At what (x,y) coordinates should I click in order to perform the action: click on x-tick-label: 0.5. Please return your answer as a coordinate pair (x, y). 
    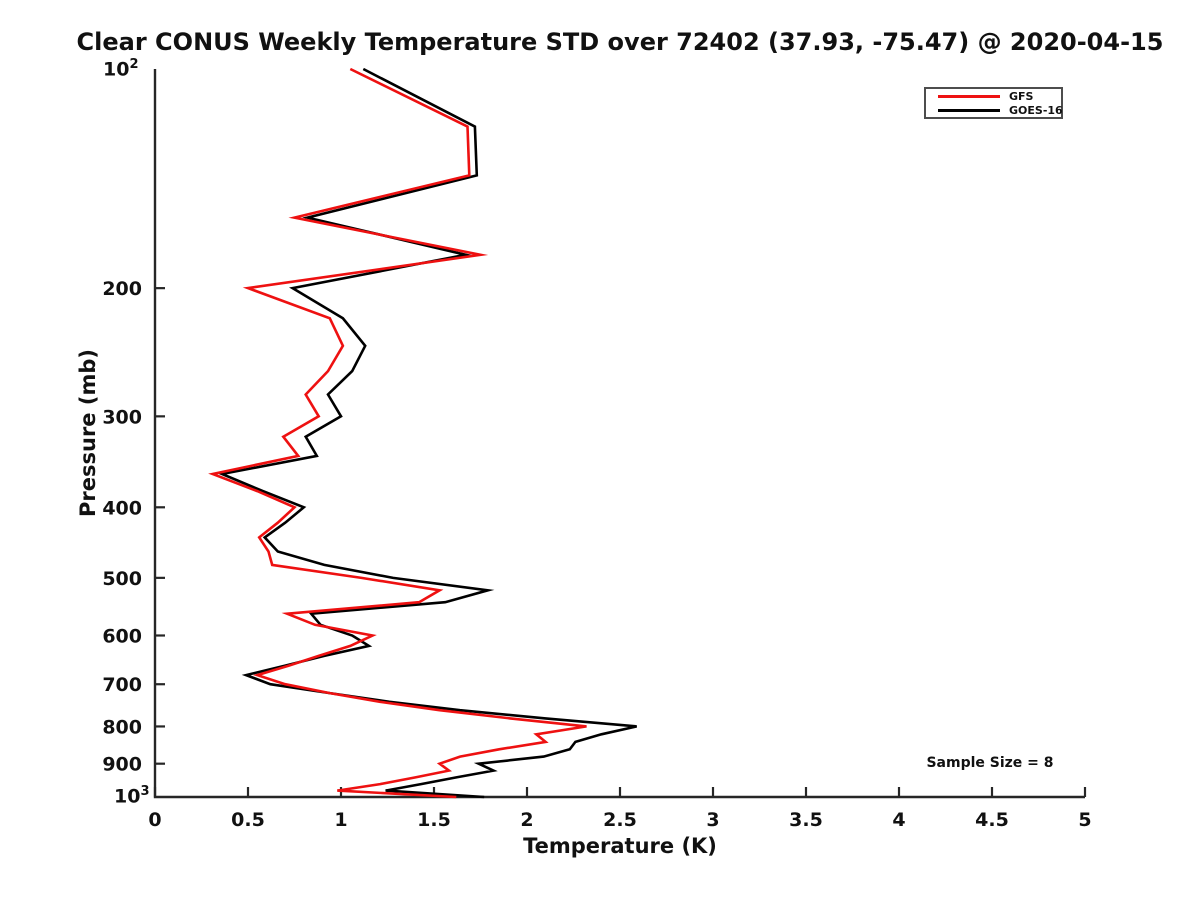
    Looking at the image, I should click on (248, 820).